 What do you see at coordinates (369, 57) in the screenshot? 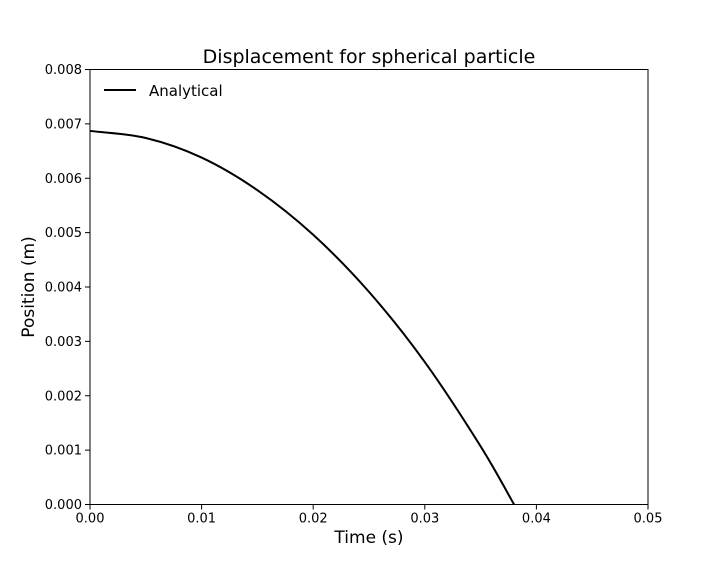
I see `chart-title: Displacement for spherical particle` at bounding box center [369, 57].